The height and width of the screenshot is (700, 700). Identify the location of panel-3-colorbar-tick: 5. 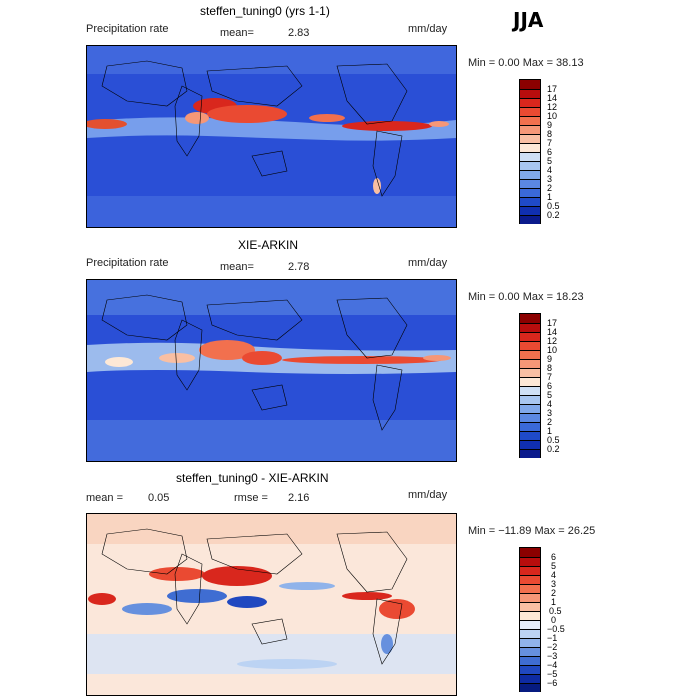
(554, 566).